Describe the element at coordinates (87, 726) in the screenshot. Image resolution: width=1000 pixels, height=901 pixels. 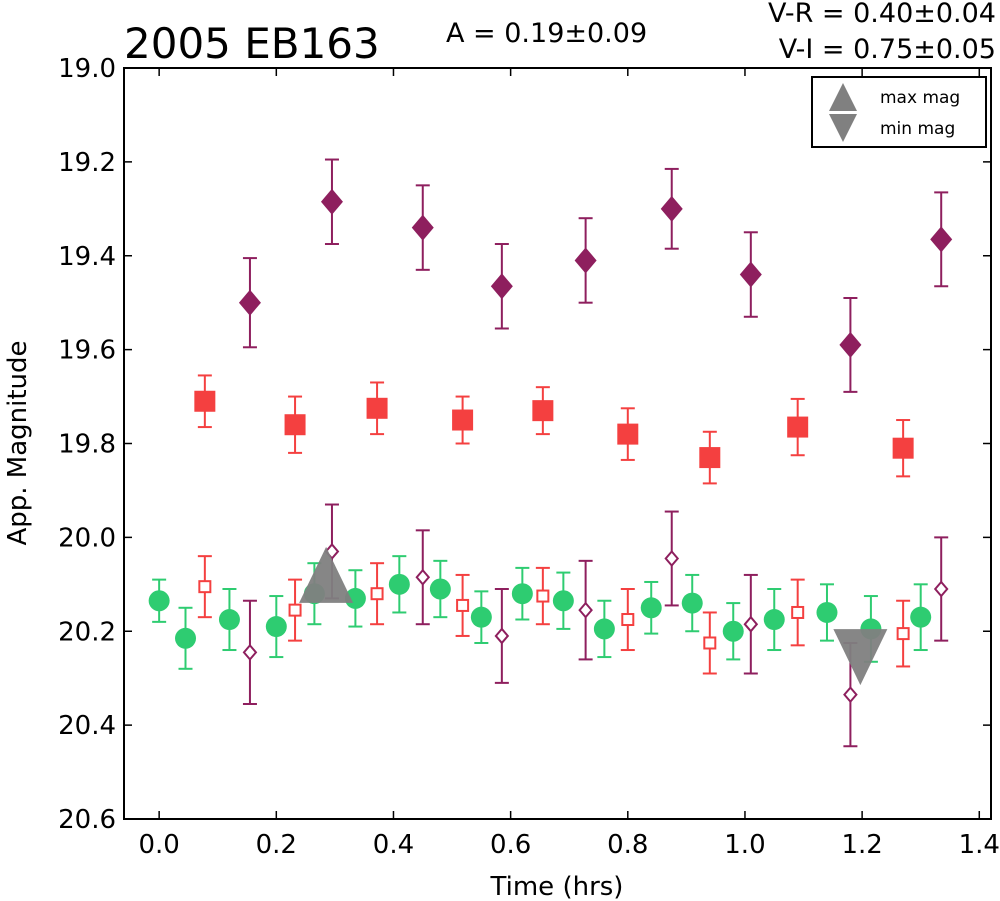
I see `y-tick-label: 20.4` at that location.